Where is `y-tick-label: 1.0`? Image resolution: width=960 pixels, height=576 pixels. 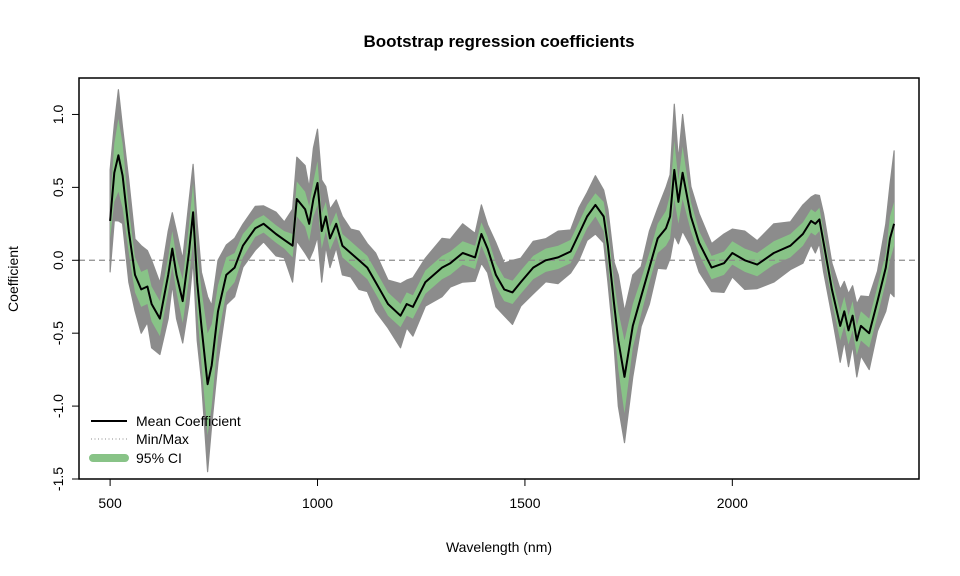
y-tick-label: 1.0 is located at coordinates (58, 115).